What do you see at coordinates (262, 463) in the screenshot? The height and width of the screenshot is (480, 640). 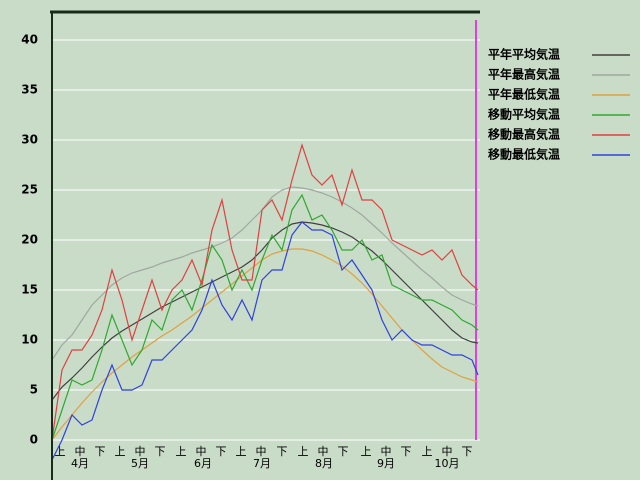 I see `month-label: 7月` at bounding box center [262, 463].